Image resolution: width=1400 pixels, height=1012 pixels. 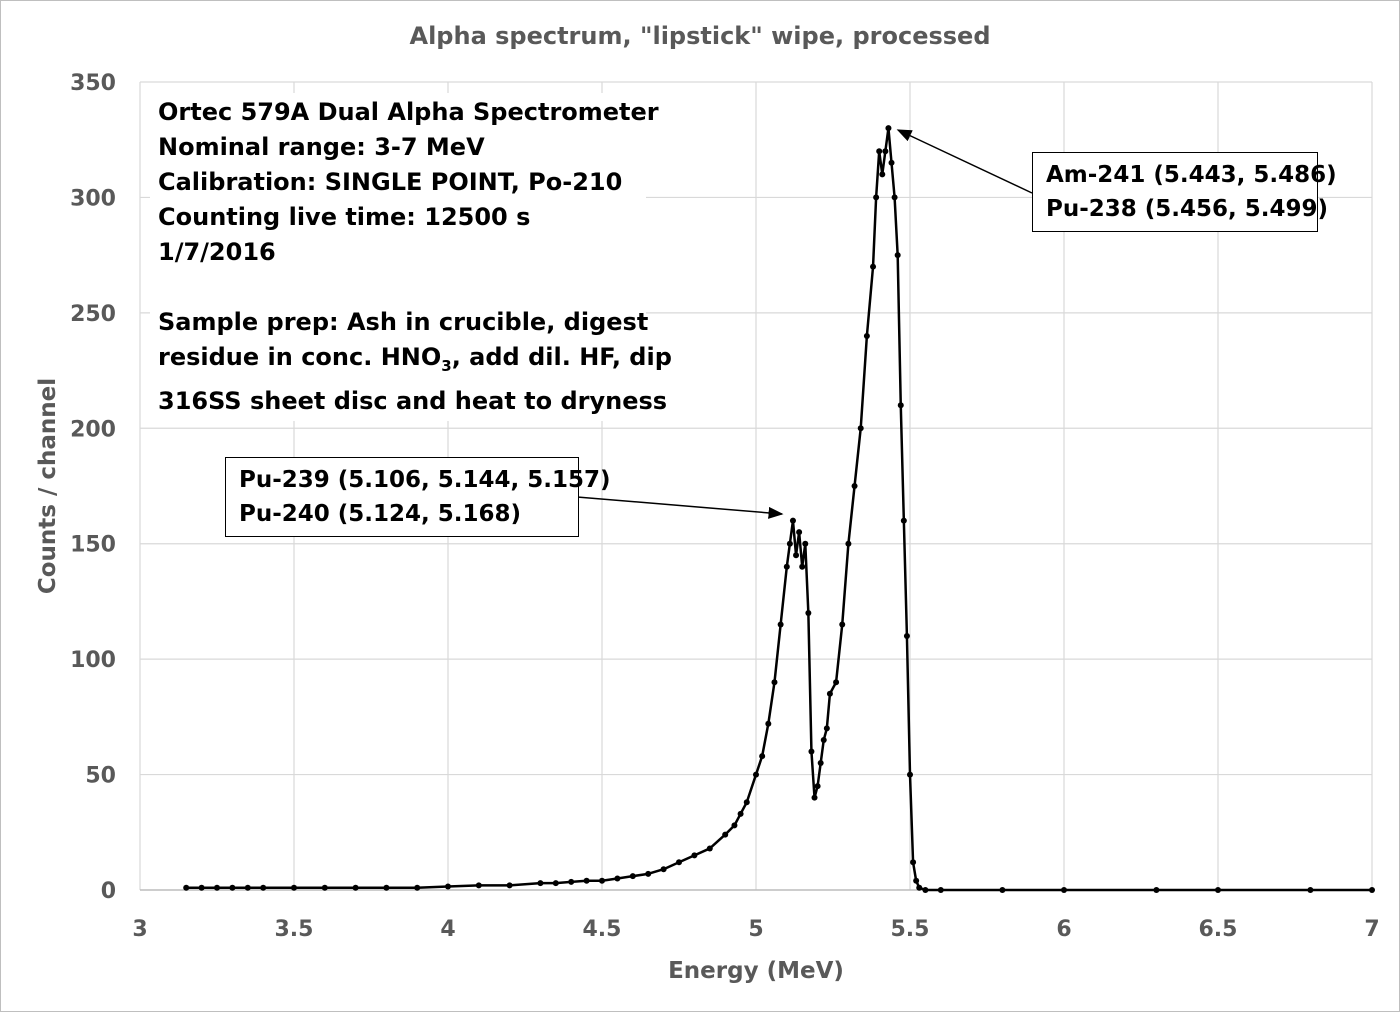 I want to click on x-tick-label: 6, so click(x=1063, y=929).